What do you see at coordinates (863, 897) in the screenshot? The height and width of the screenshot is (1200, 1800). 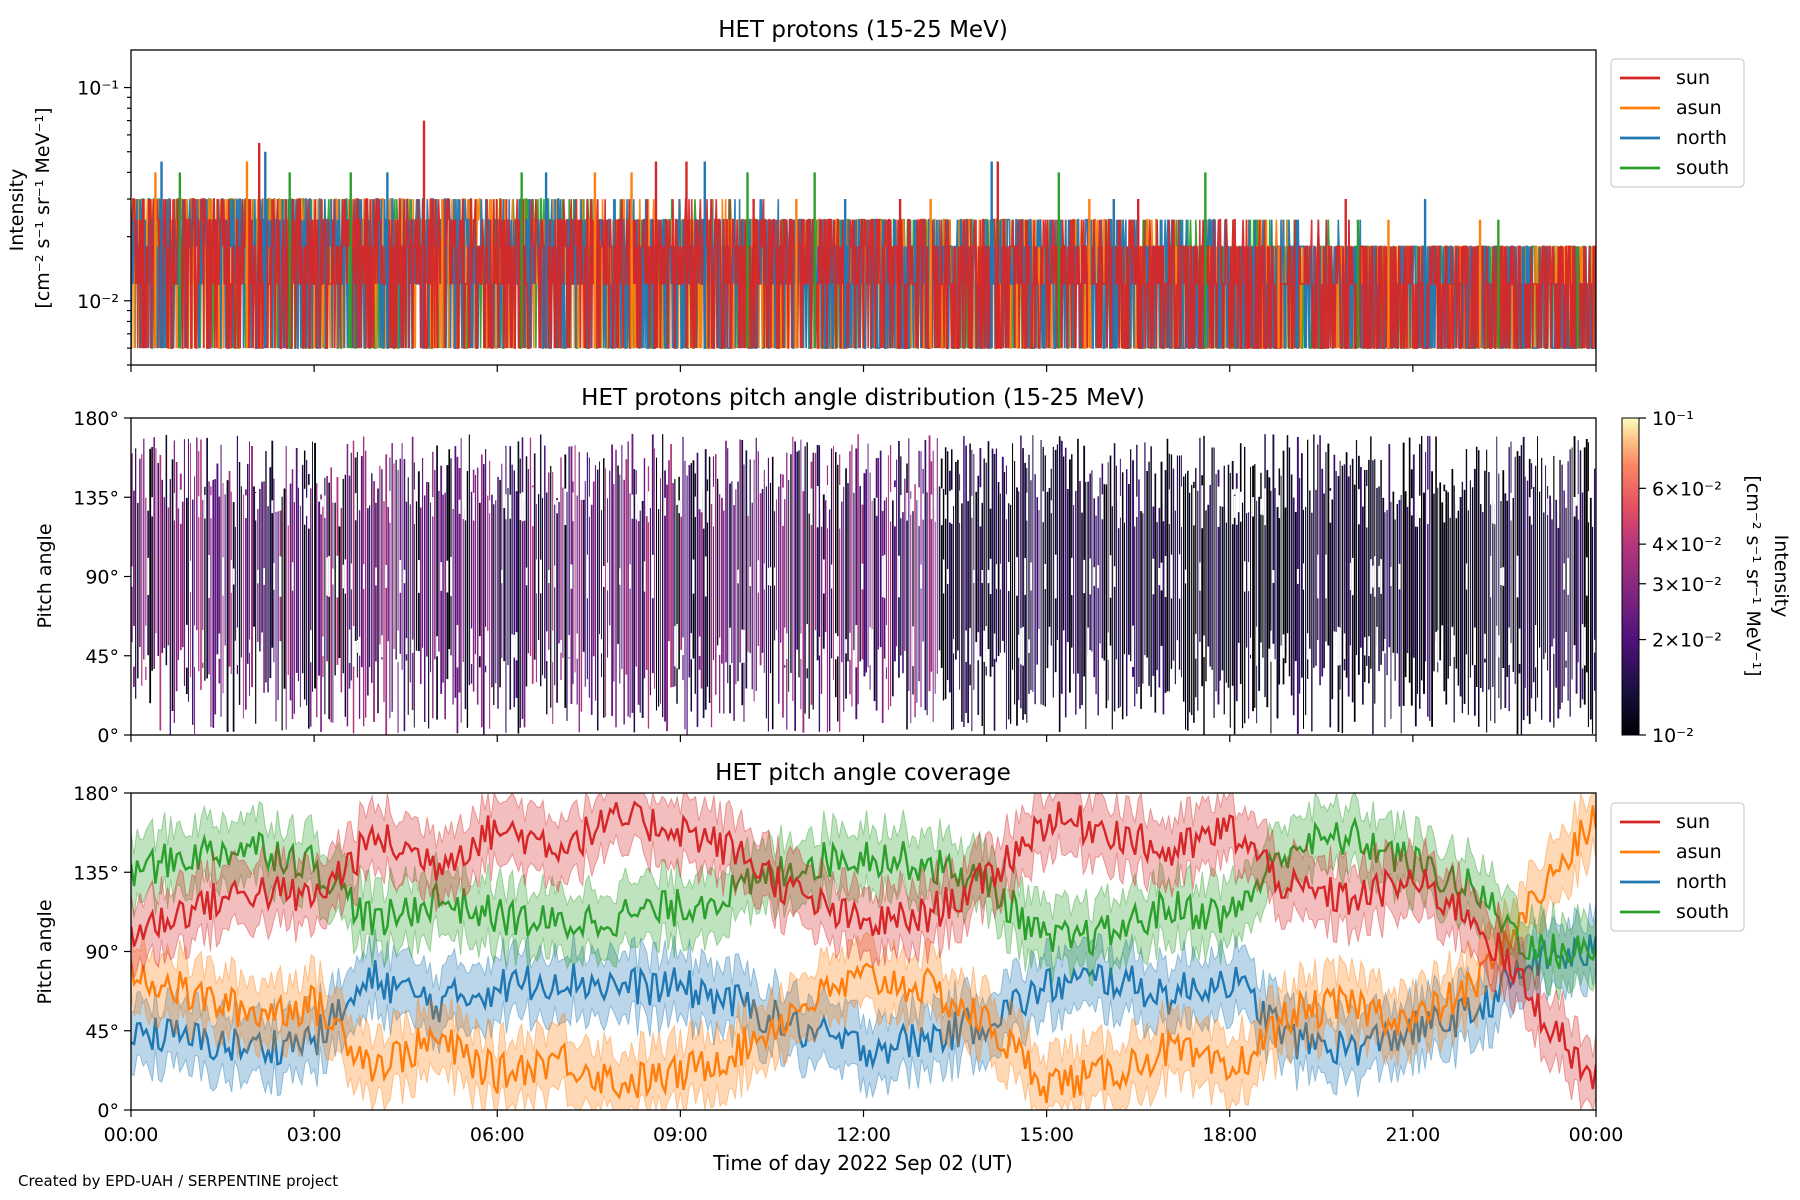 I see `coverage-band-south` at bounding box center [863, 897].